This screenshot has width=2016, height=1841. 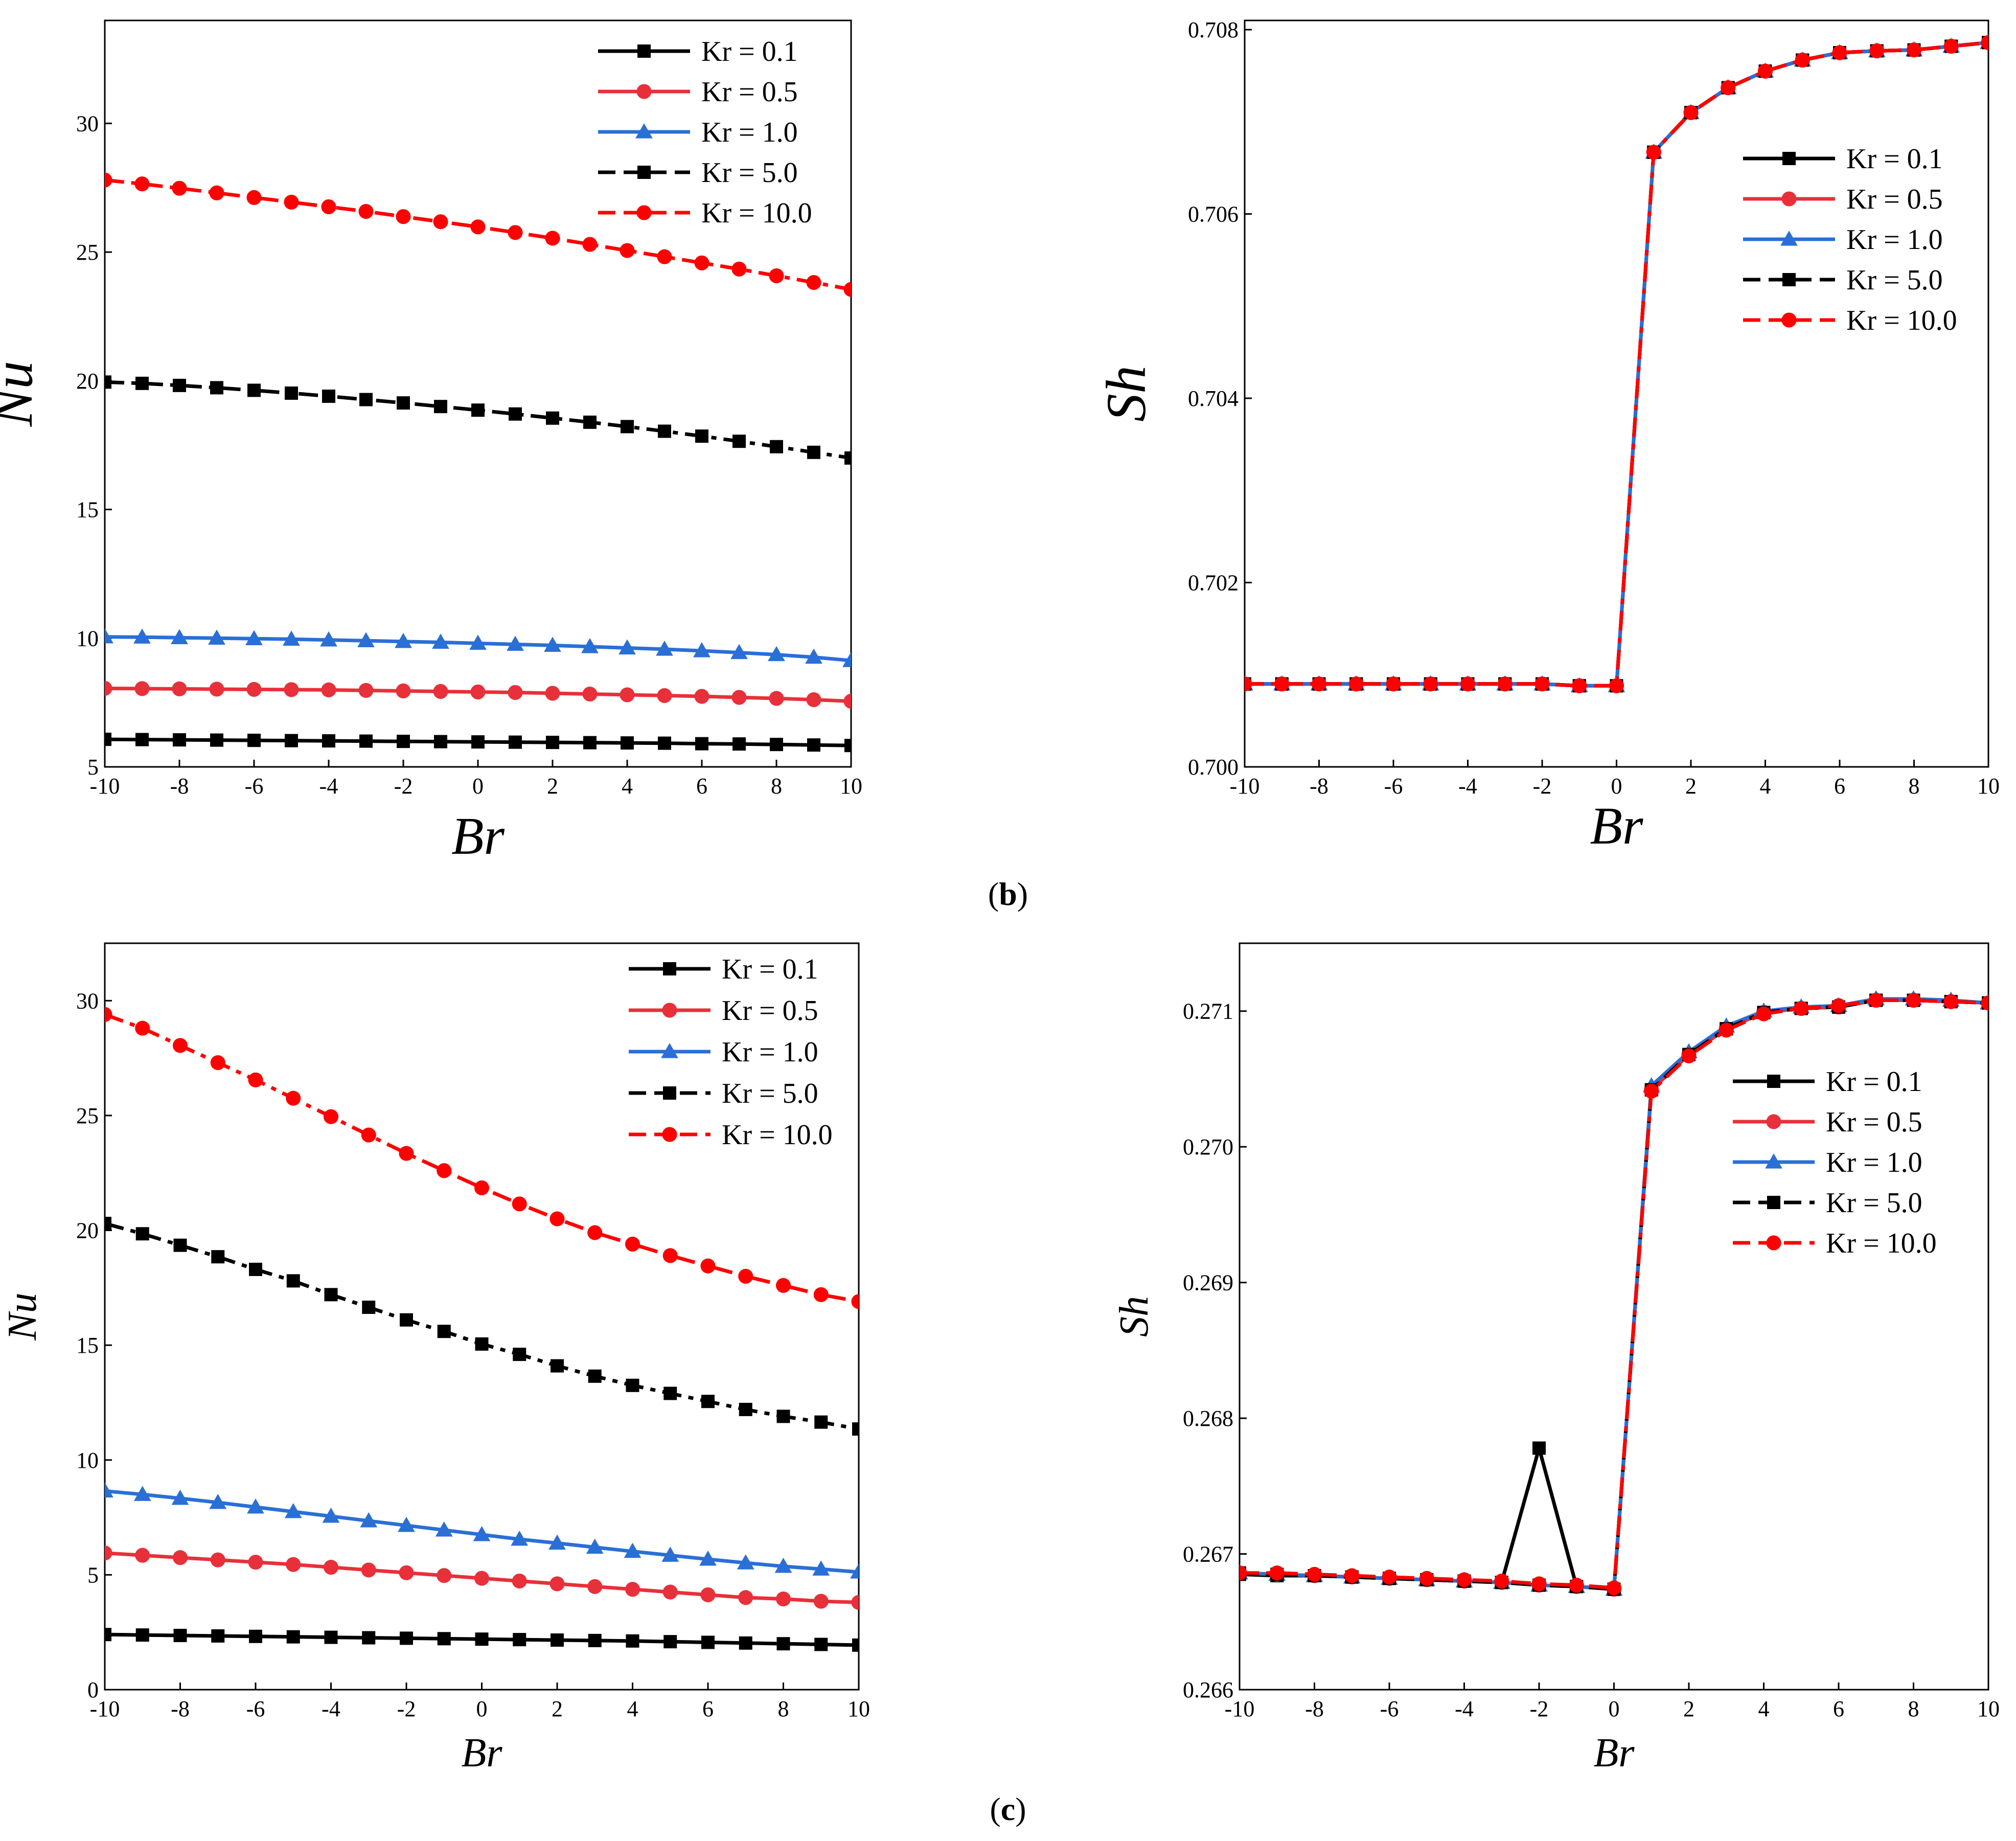 I want to click on x-tick-label: -4, so click(x=1467, y=786).